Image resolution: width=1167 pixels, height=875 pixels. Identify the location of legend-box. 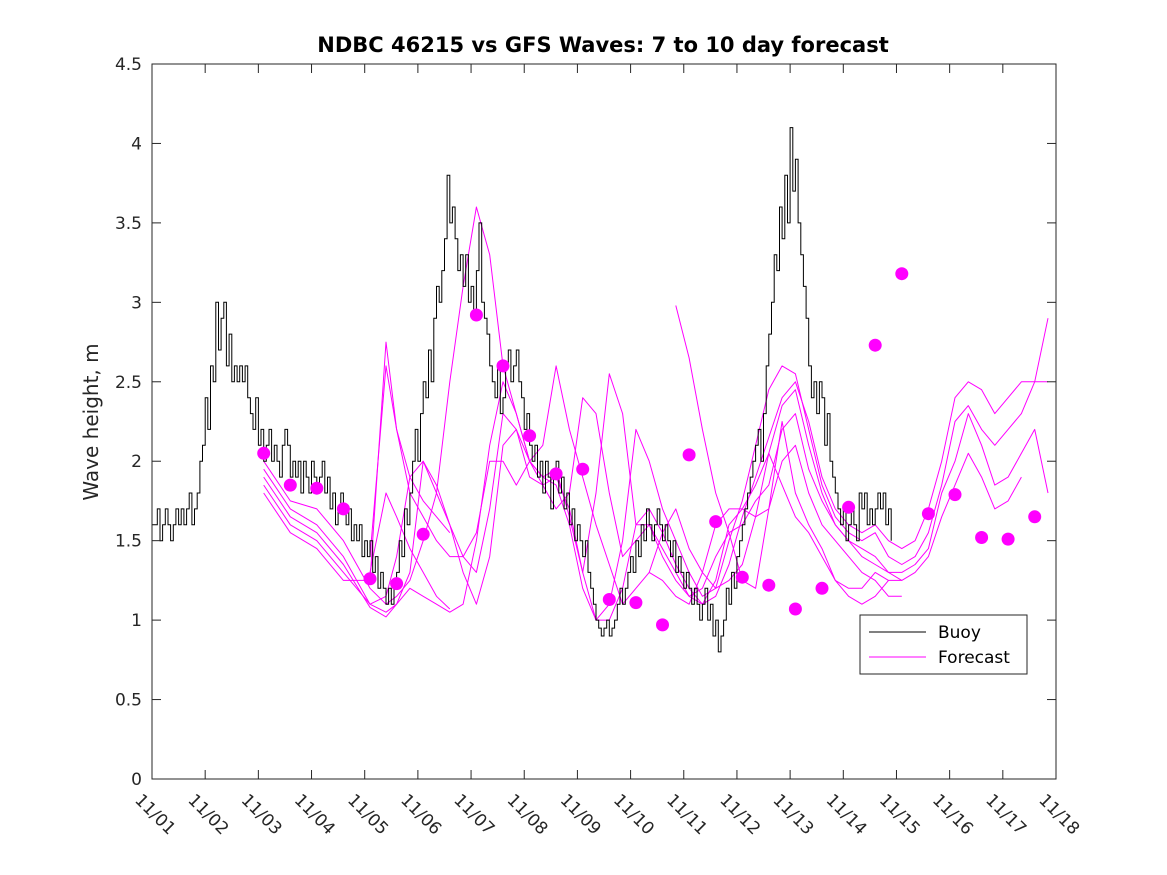
(943, 644).